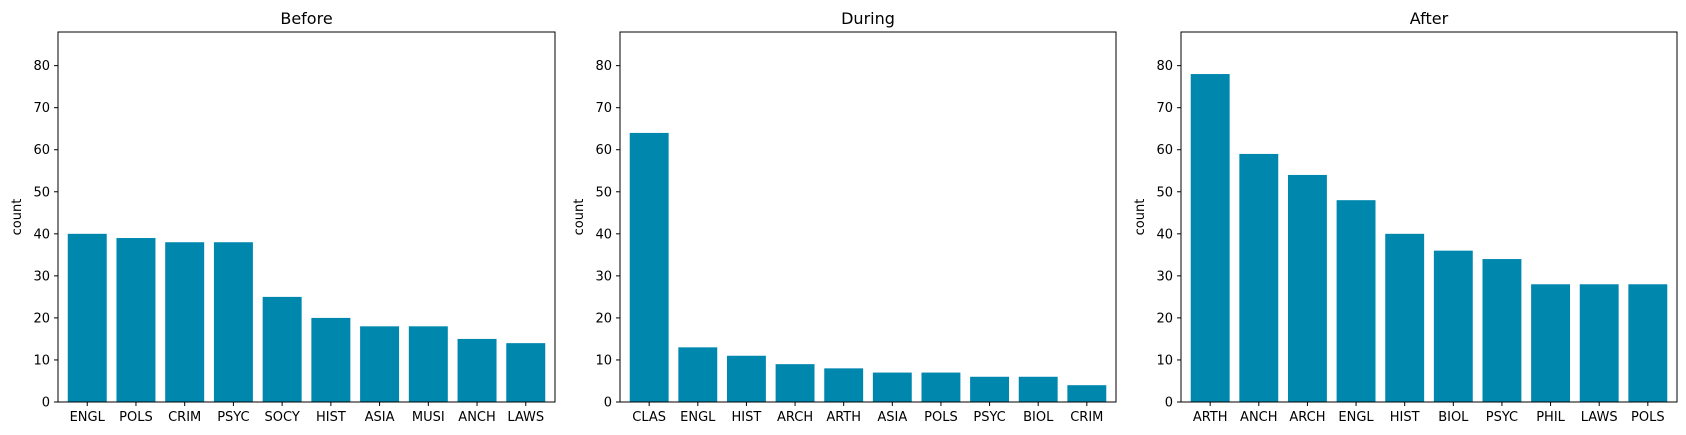 Image resolution: width=1686 pixels, height=435 pixels. What do you see at coordinates (428, 364) in the screenshot?
I see `bar-musi` at bounding box center [428, 364].